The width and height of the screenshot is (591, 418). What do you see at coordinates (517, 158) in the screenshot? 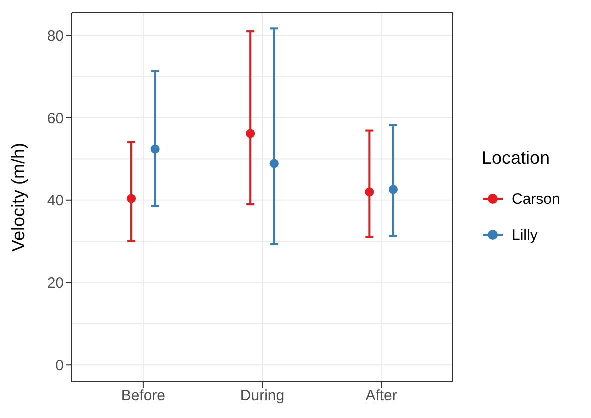
I see `legend-title: Location` at bounding box center [517, 158].